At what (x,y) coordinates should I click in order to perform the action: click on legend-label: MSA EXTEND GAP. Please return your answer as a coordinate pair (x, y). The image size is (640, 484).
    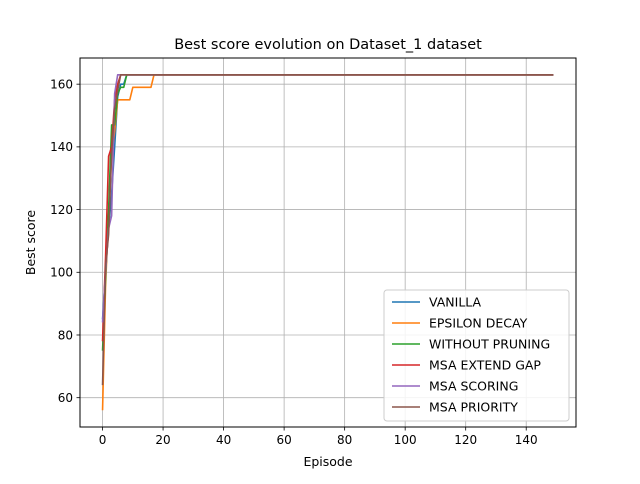
    Looking at the image, I should click on (485, 365).